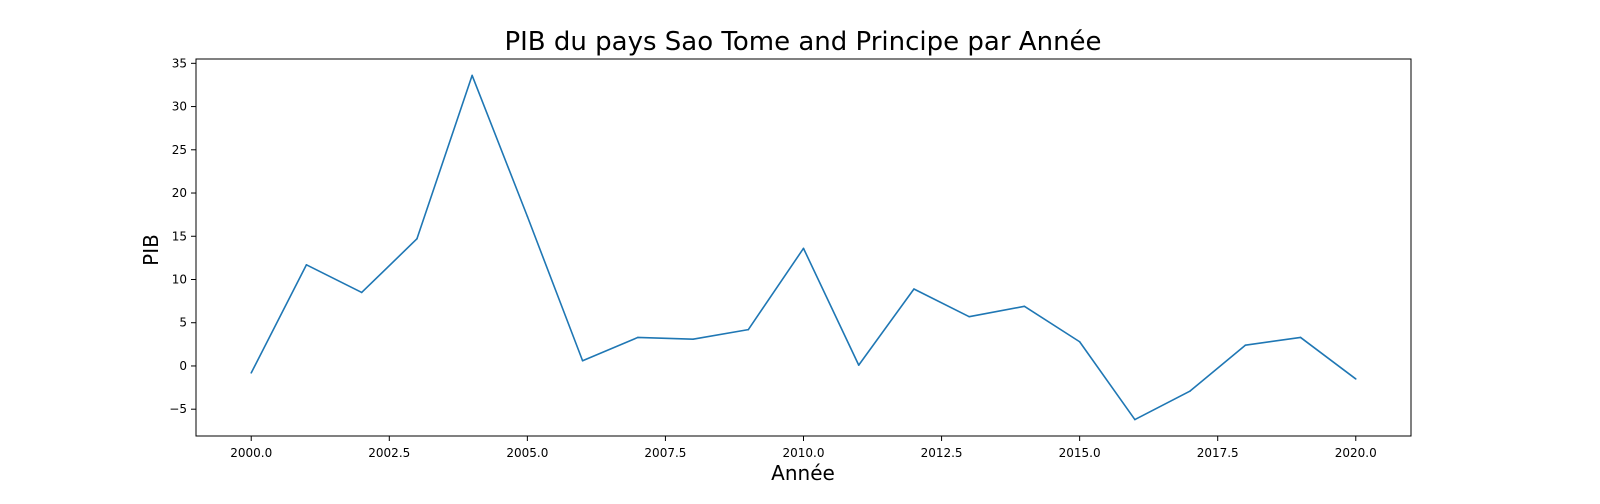  I want to click on x-tick-label: 2002.5, so click(389, 453).